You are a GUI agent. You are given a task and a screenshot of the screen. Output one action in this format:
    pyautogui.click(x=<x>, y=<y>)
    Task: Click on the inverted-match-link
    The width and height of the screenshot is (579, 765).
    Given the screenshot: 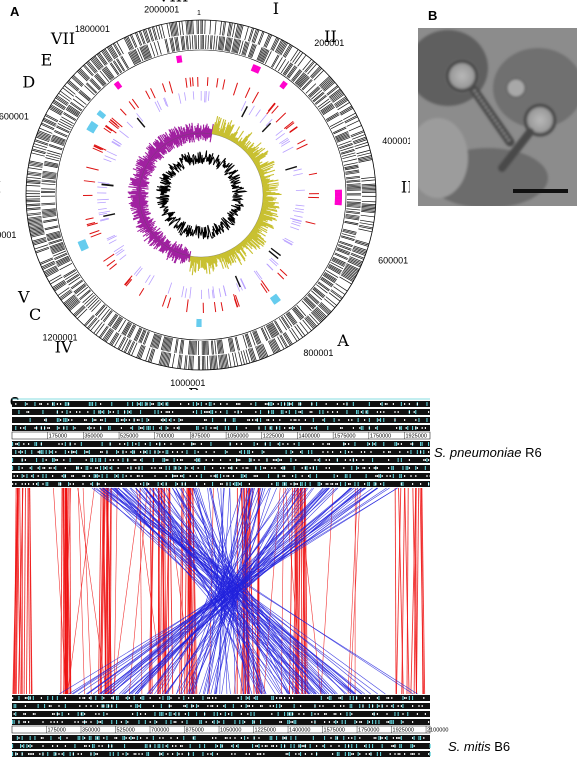 What is the action you would take?
    pyautogui.click(x=226, y=591)
    